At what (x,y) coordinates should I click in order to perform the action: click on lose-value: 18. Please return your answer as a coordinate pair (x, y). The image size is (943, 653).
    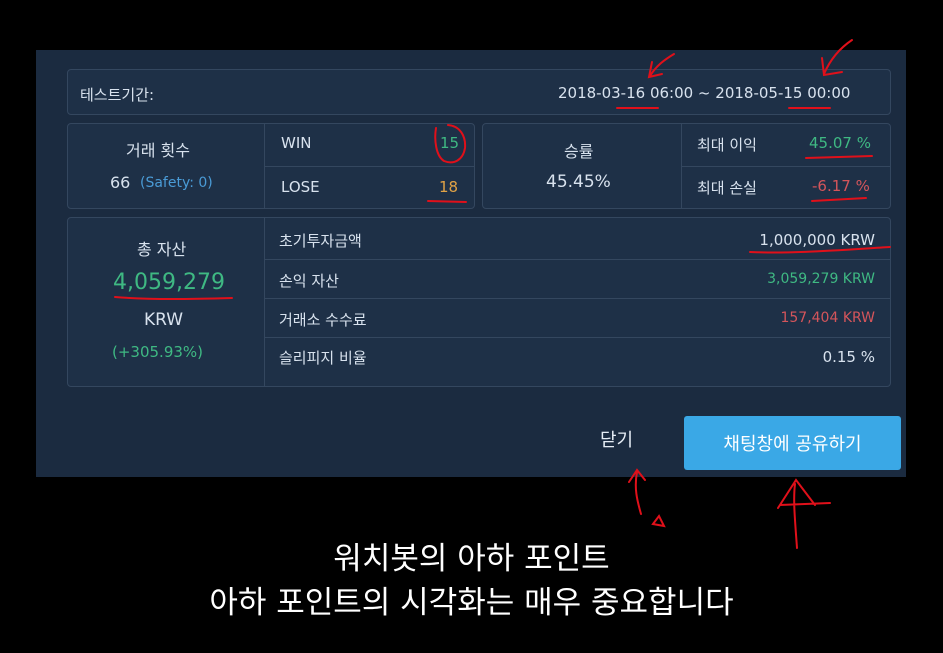
    Looking at the image, I should click on (449, 187).